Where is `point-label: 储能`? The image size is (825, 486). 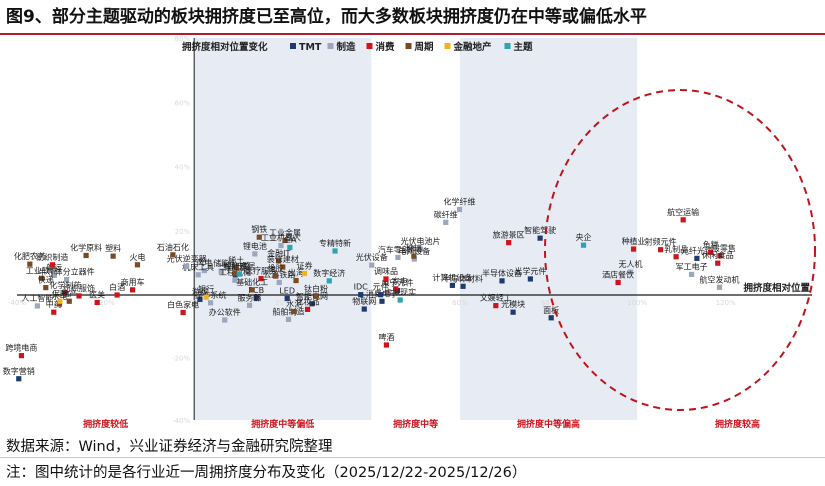
point-label: 储能 is located at coordinates (221, 263).